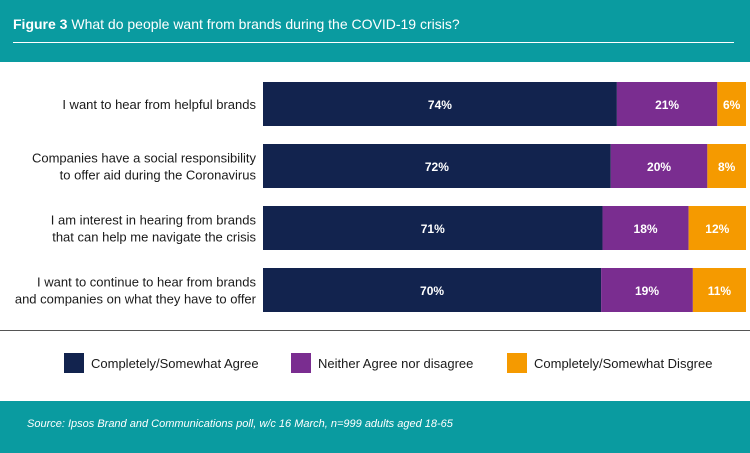  Describe the element at coordinates (175, 363) in the screenshot. I see `legend-label-agree: Completely/Somewhat Agree` at that location.